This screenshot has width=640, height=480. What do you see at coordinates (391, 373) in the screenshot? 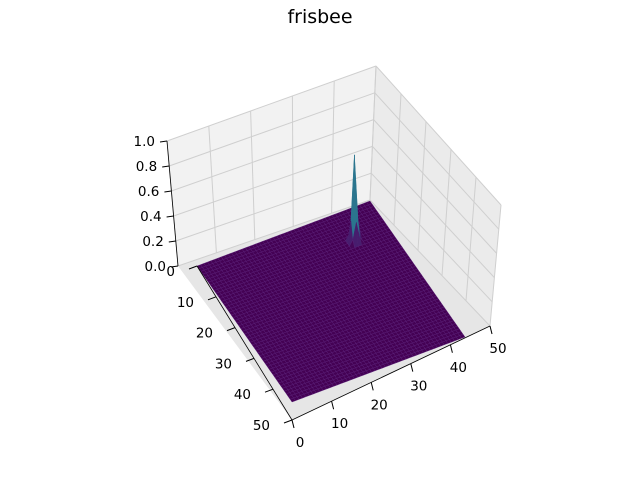
I see `y-axis-line` at bounding box center [391, 373].